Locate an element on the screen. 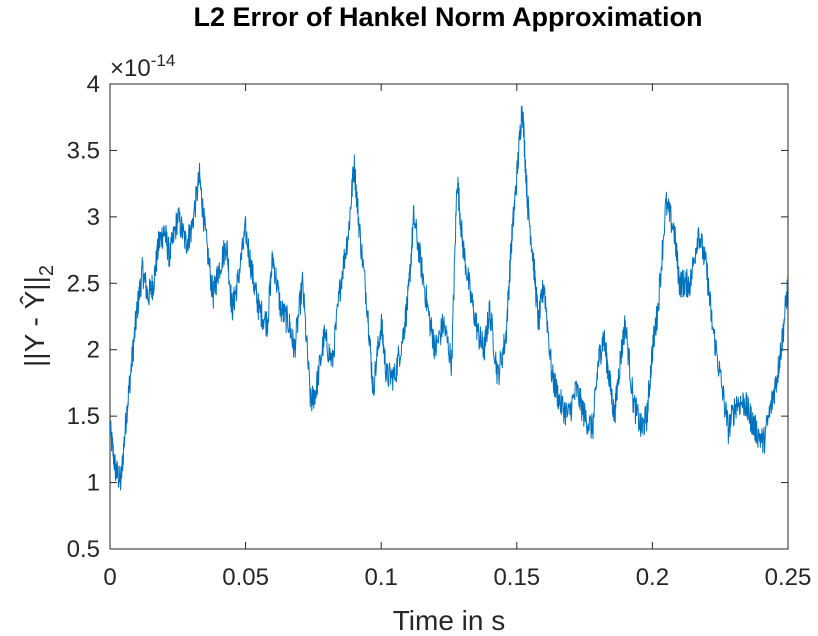 The image size is (818, 636). x-tick-label-3: 0.15 is located at coordinates (516, 577).